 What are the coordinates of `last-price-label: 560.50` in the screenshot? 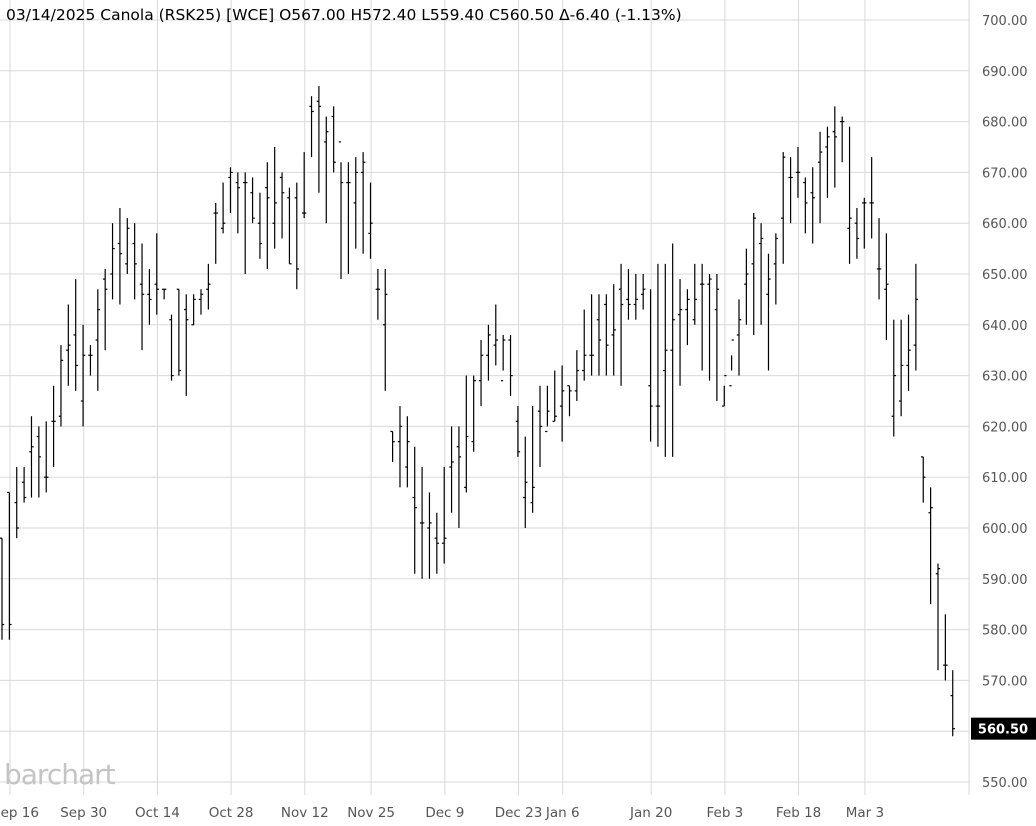 It's located at (1003, 730).